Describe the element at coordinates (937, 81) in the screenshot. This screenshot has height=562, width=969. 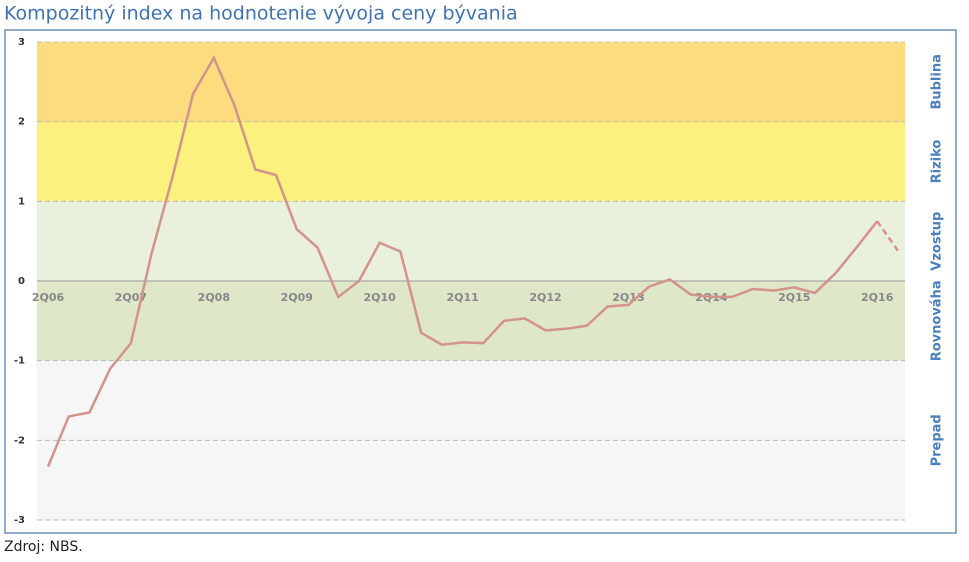
I see `band-label: Bublina` at that location.